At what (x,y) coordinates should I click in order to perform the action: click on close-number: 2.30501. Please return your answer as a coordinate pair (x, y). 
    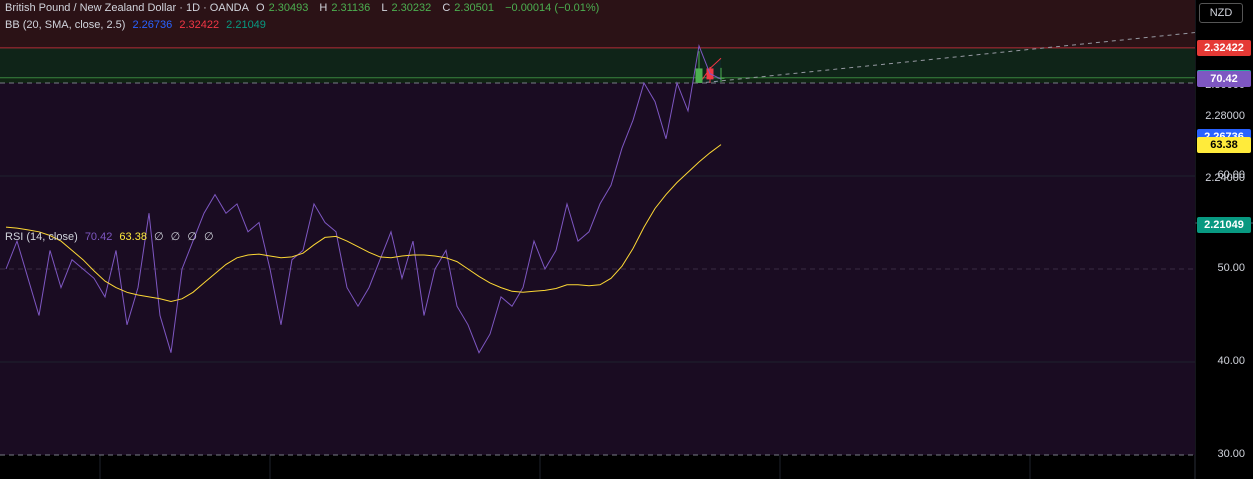
    Looking at the image, I should click on (474, 8).